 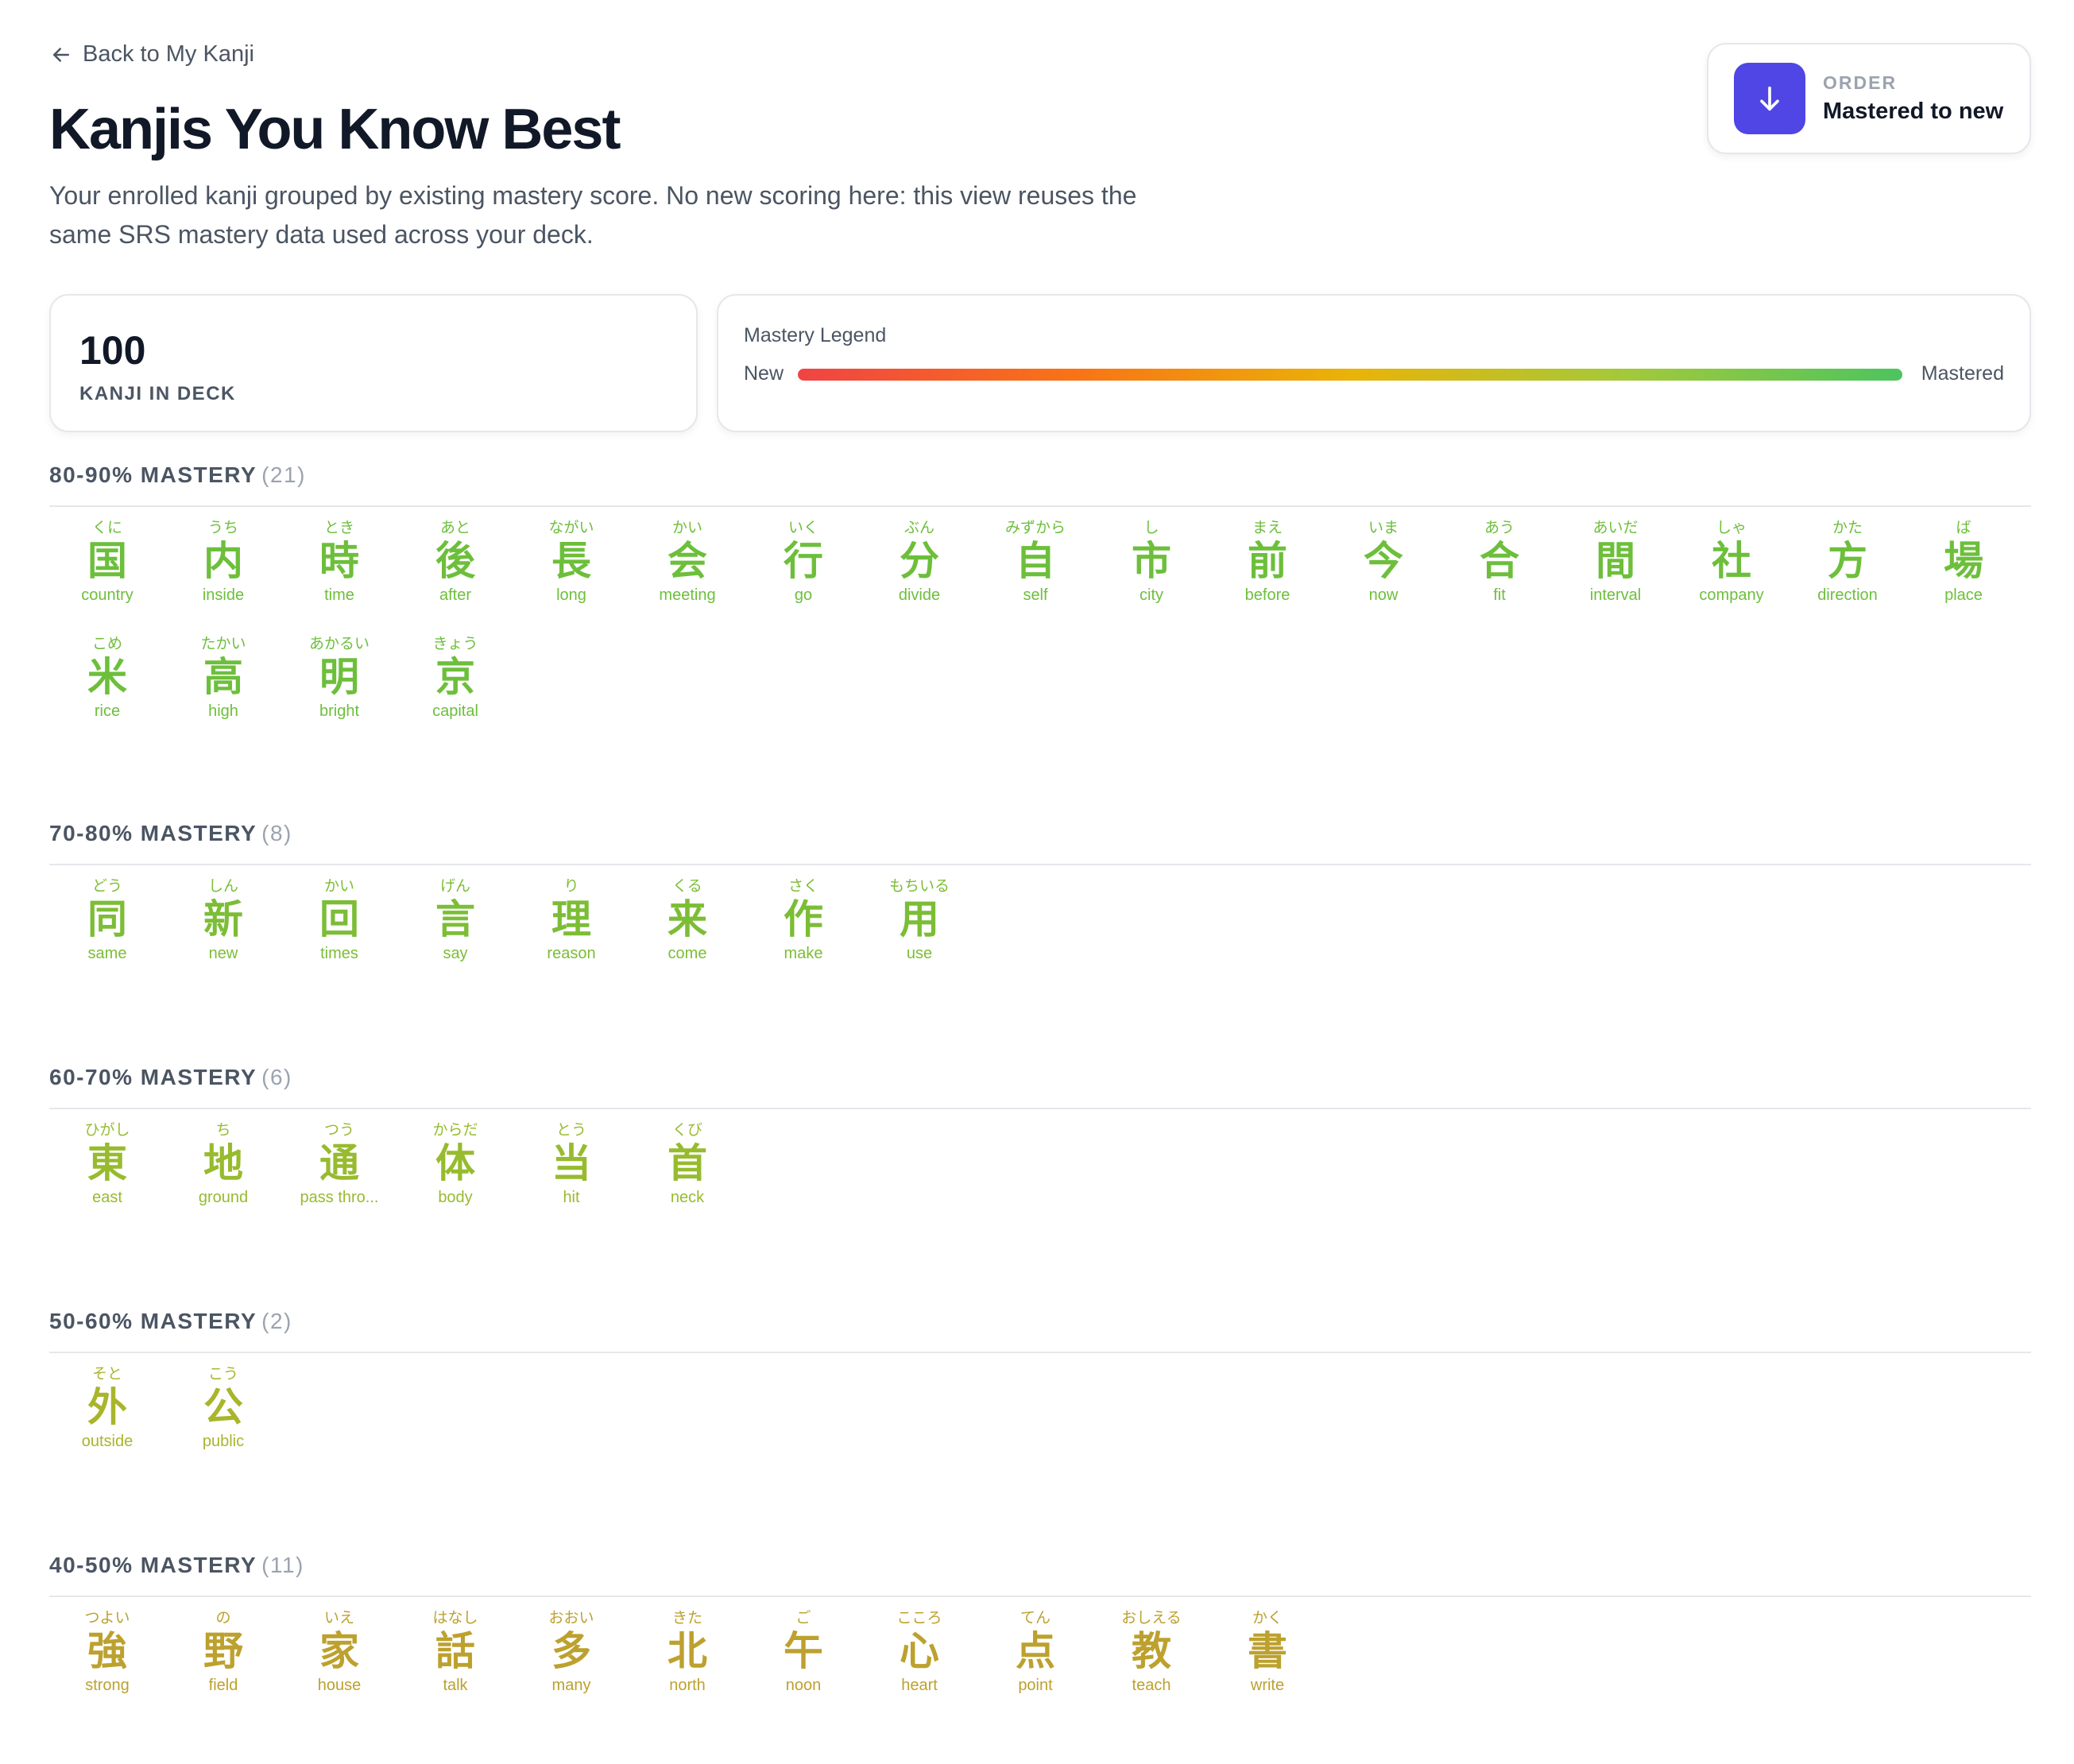 I want to click on kanji-tile: からだ体 body, so click(x=455, y=1180).